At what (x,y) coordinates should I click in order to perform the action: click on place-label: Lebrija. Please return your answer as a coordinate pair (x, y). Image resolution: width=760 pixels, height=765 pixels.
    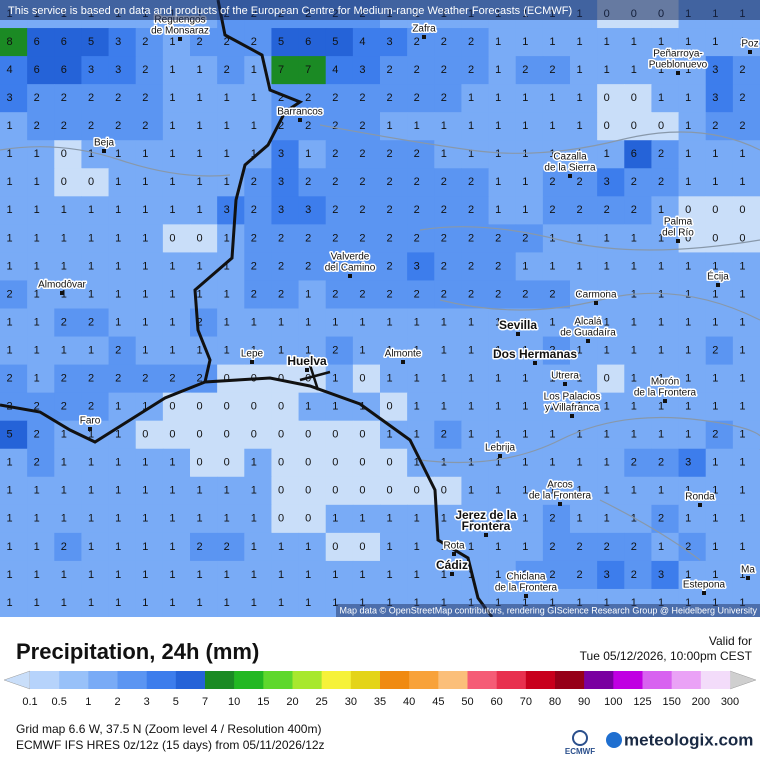
    Looking at the image, I should click on (500, 448).